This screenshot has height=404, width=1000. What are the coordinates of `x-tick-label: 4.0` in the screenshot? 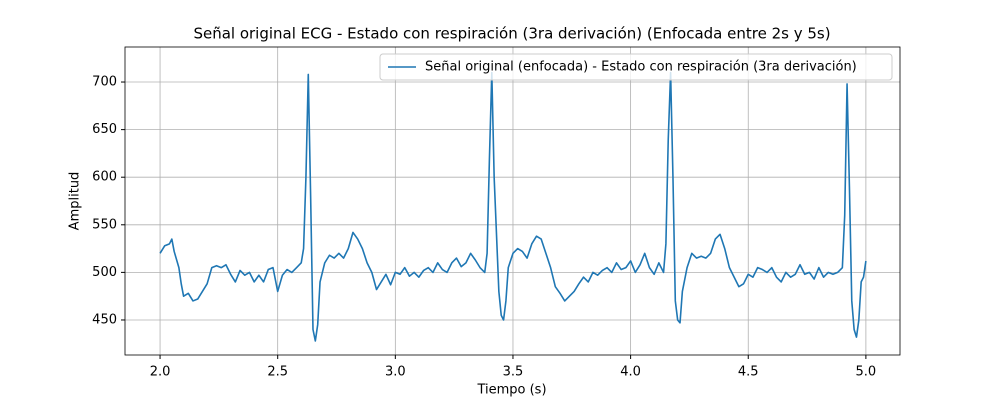 It's located at (630, 372).